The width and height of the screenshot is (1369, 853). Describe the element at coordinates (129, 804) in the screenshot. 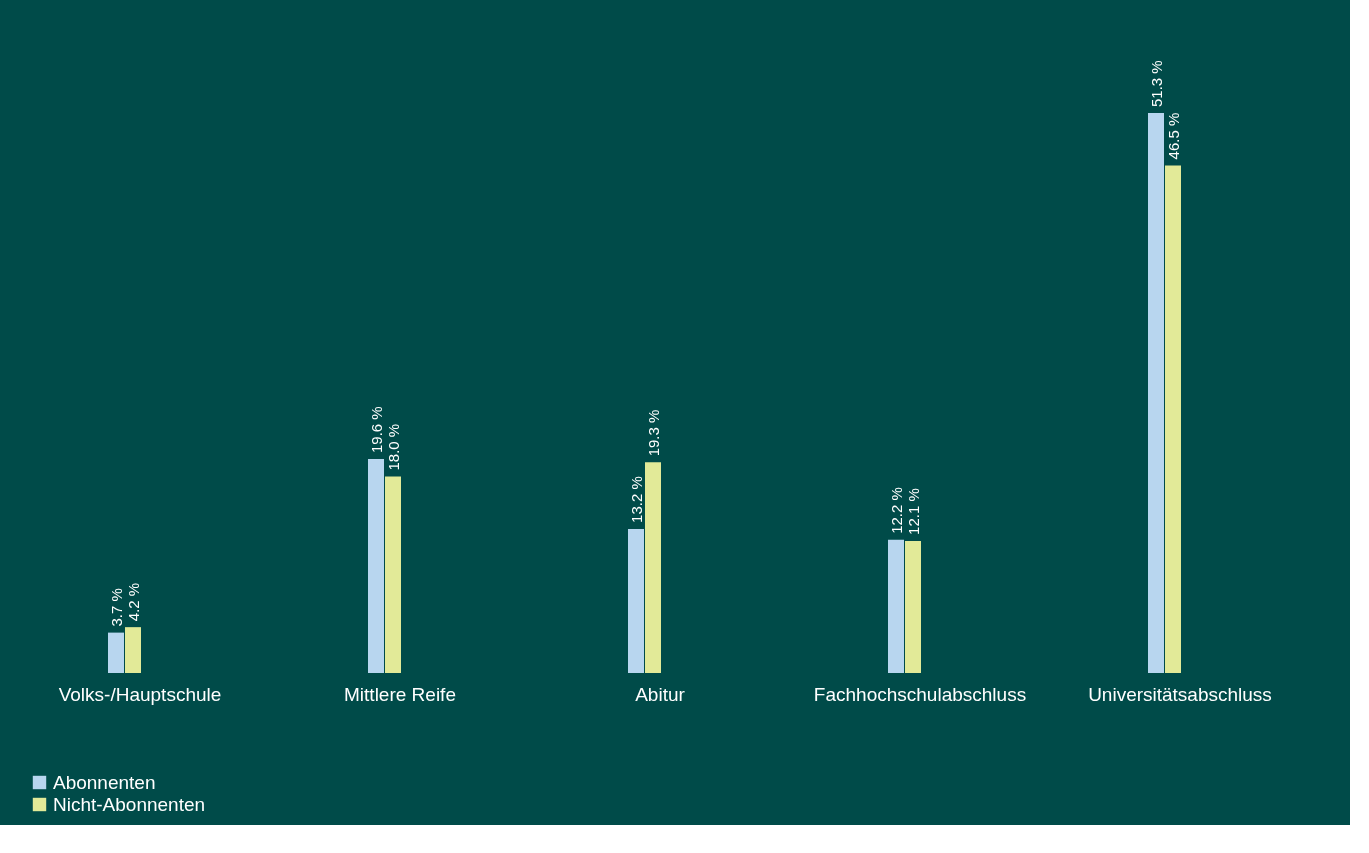

I see `legend-label: Nicht-Abonnenten` at that location.